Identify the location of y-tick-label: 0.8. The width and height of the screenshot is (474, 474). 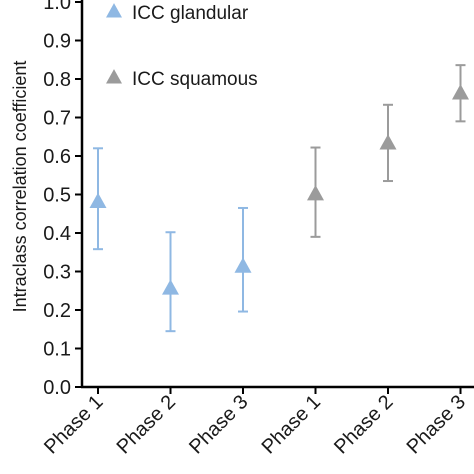
(57, 80).